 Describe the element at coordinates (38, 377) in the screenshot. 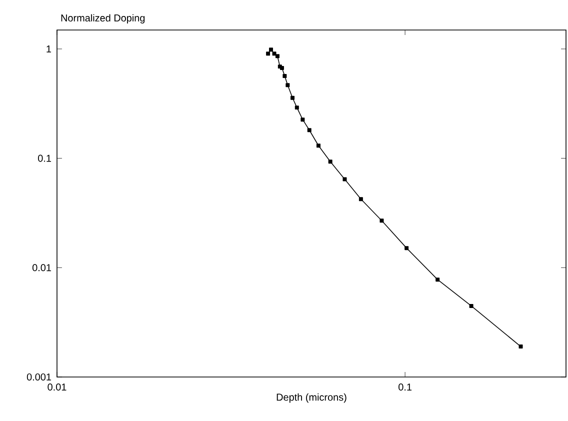

I see `y-tick-label: 0.001` at that location.